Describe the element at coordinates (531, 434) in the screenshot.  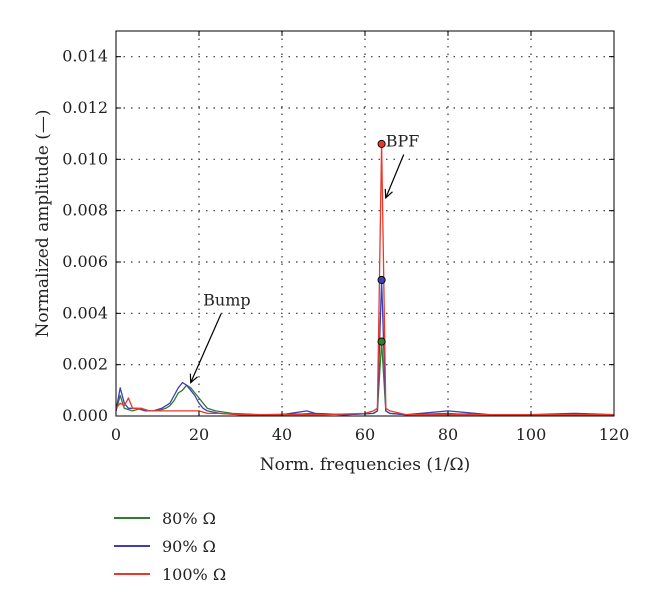
I see `x-tick-label: 100` at that location.